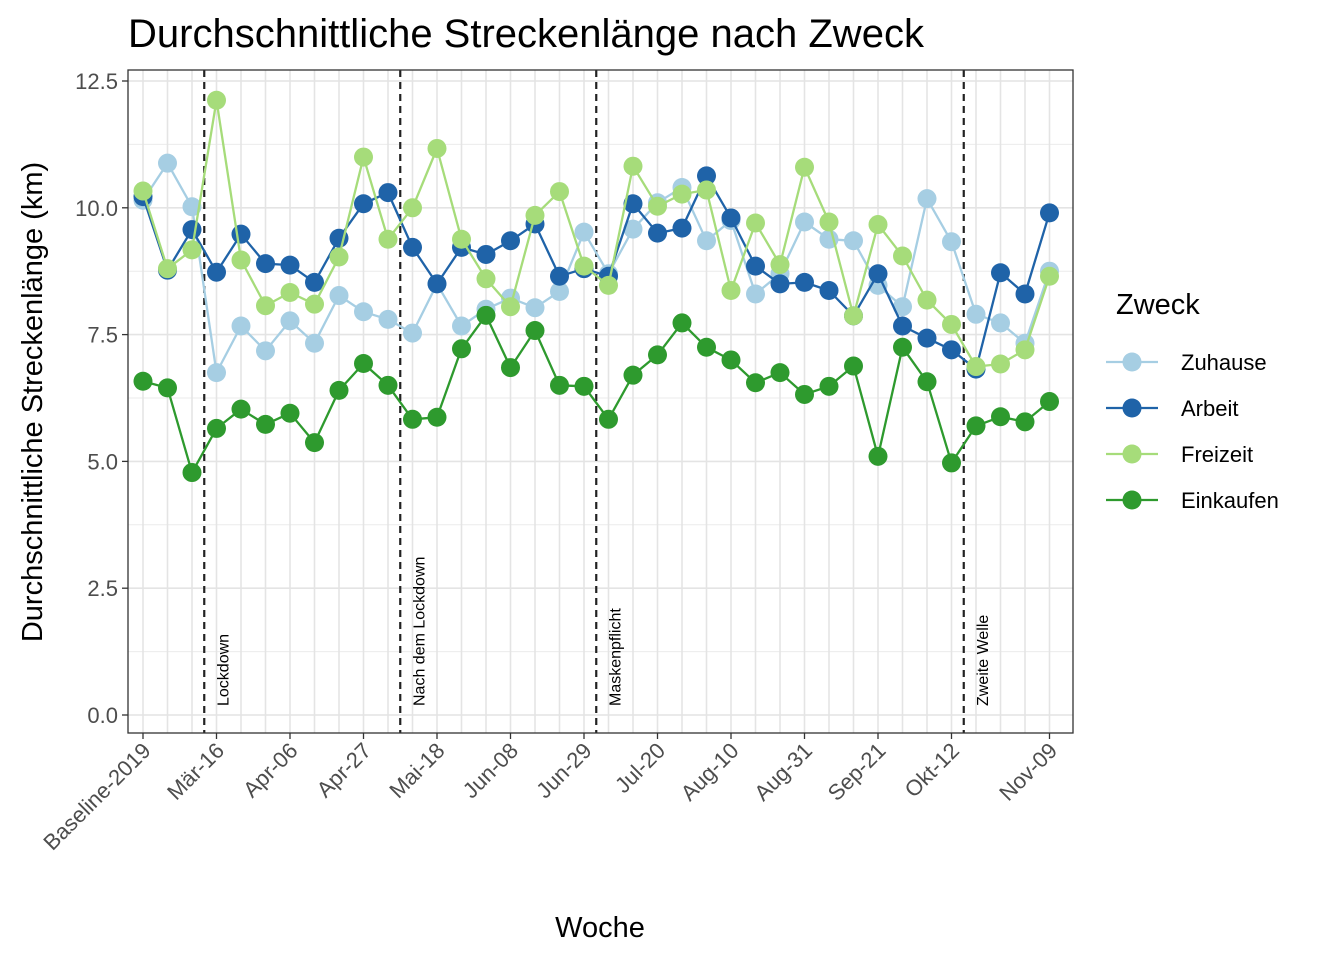 The width and height of the screenshot is (1344, 960). I want to click on x-tick-label: Aug-10, so click(710, 772).